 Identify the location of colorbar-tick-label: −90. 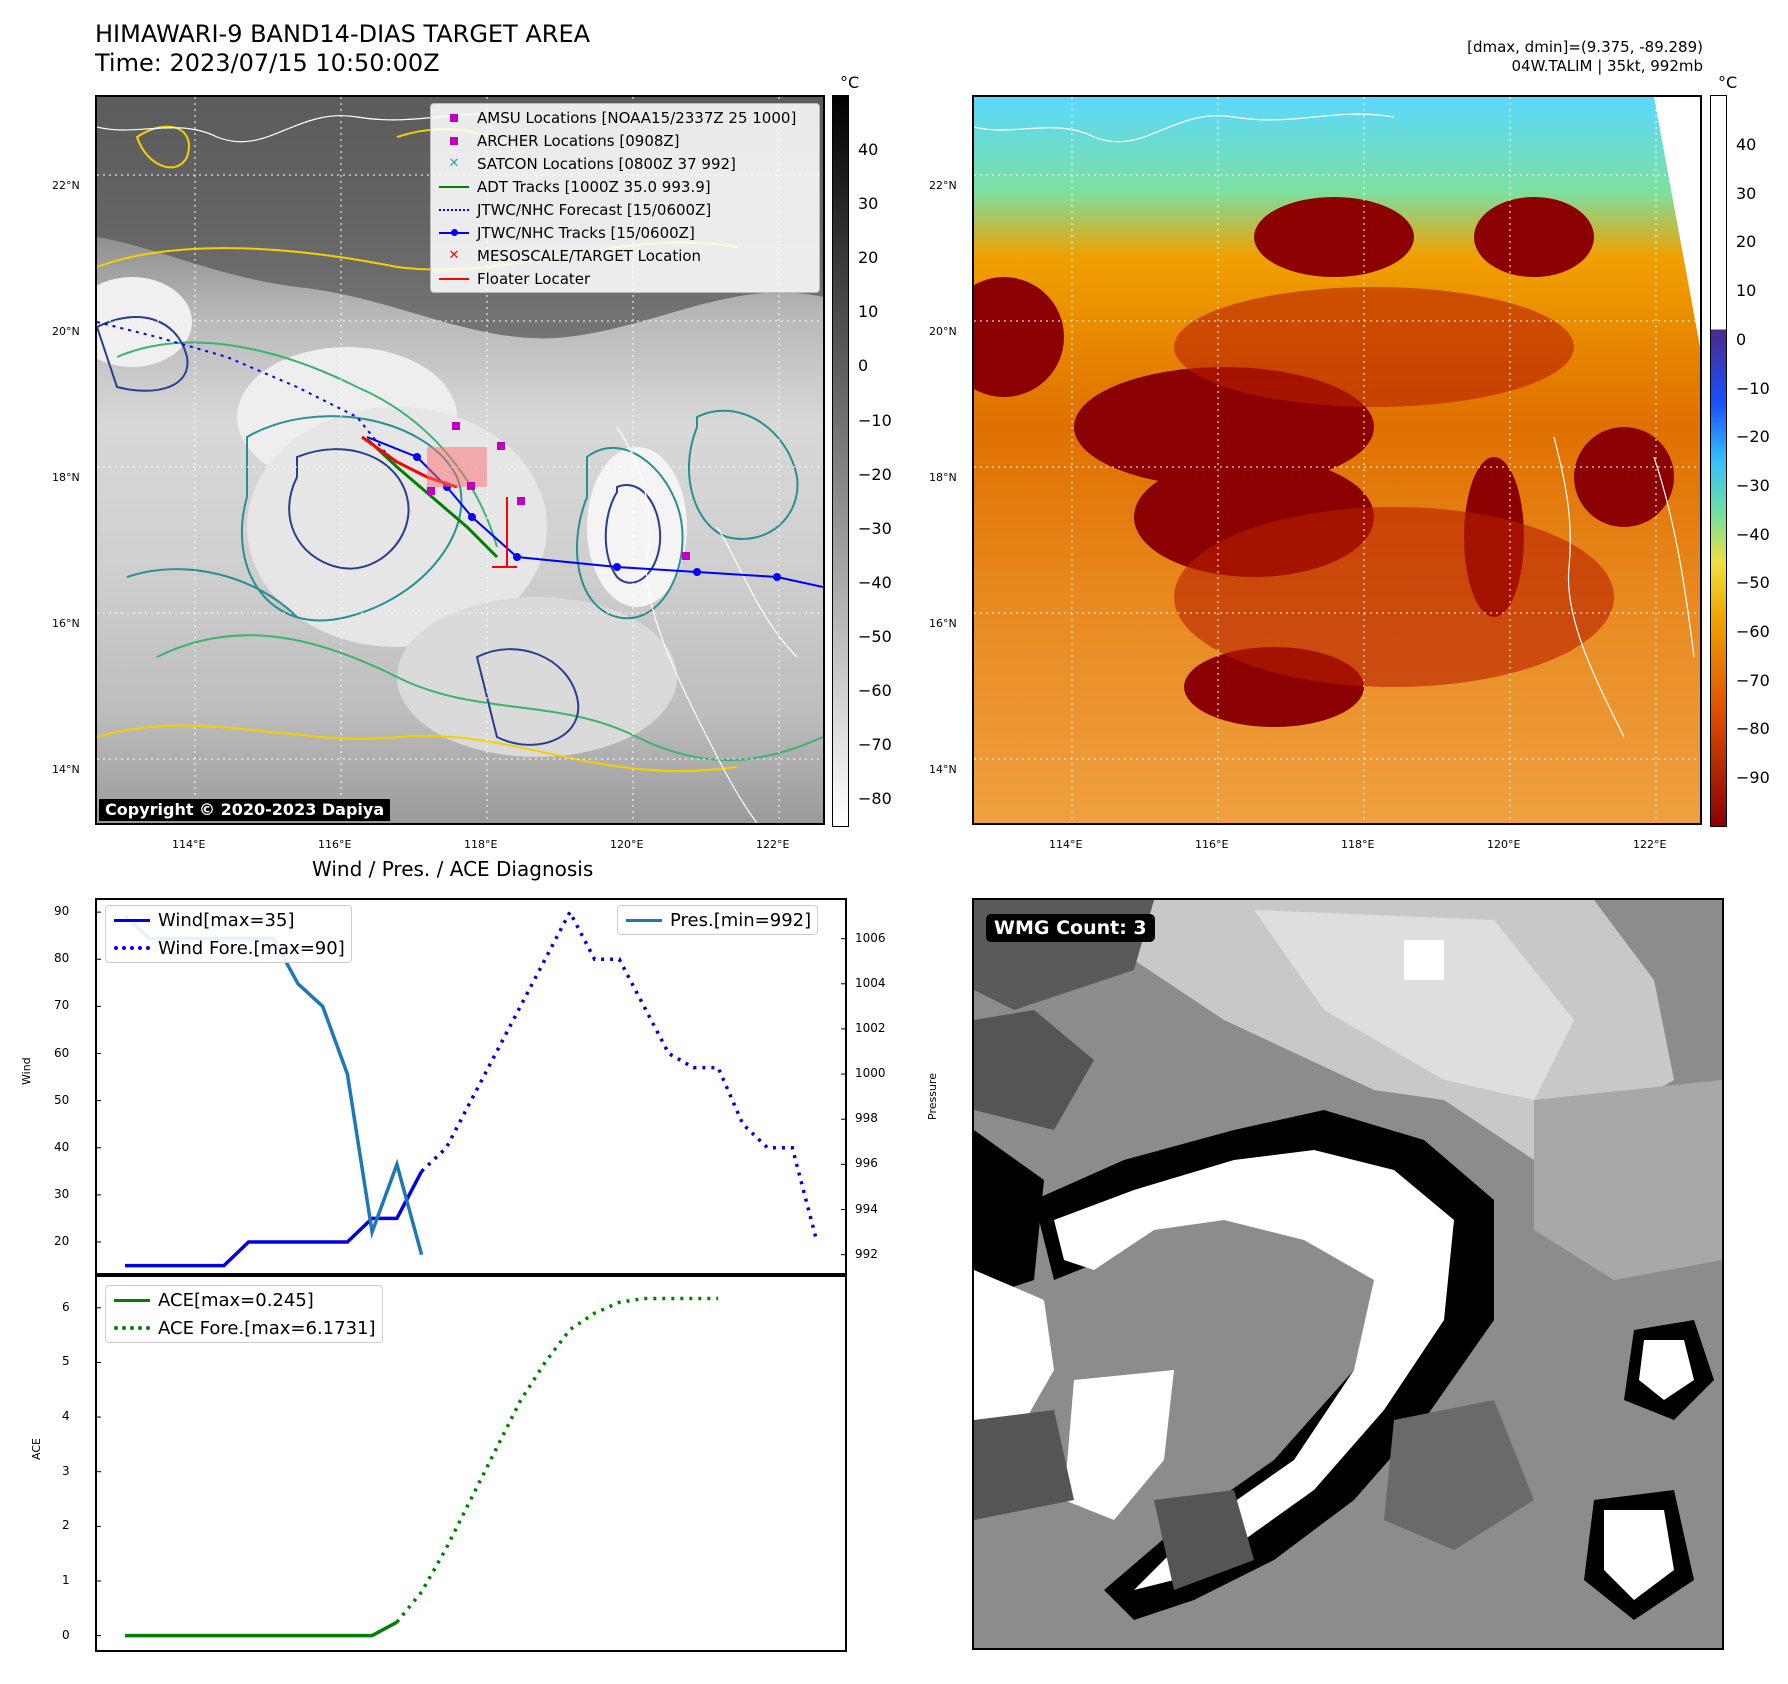
(1753, 778).